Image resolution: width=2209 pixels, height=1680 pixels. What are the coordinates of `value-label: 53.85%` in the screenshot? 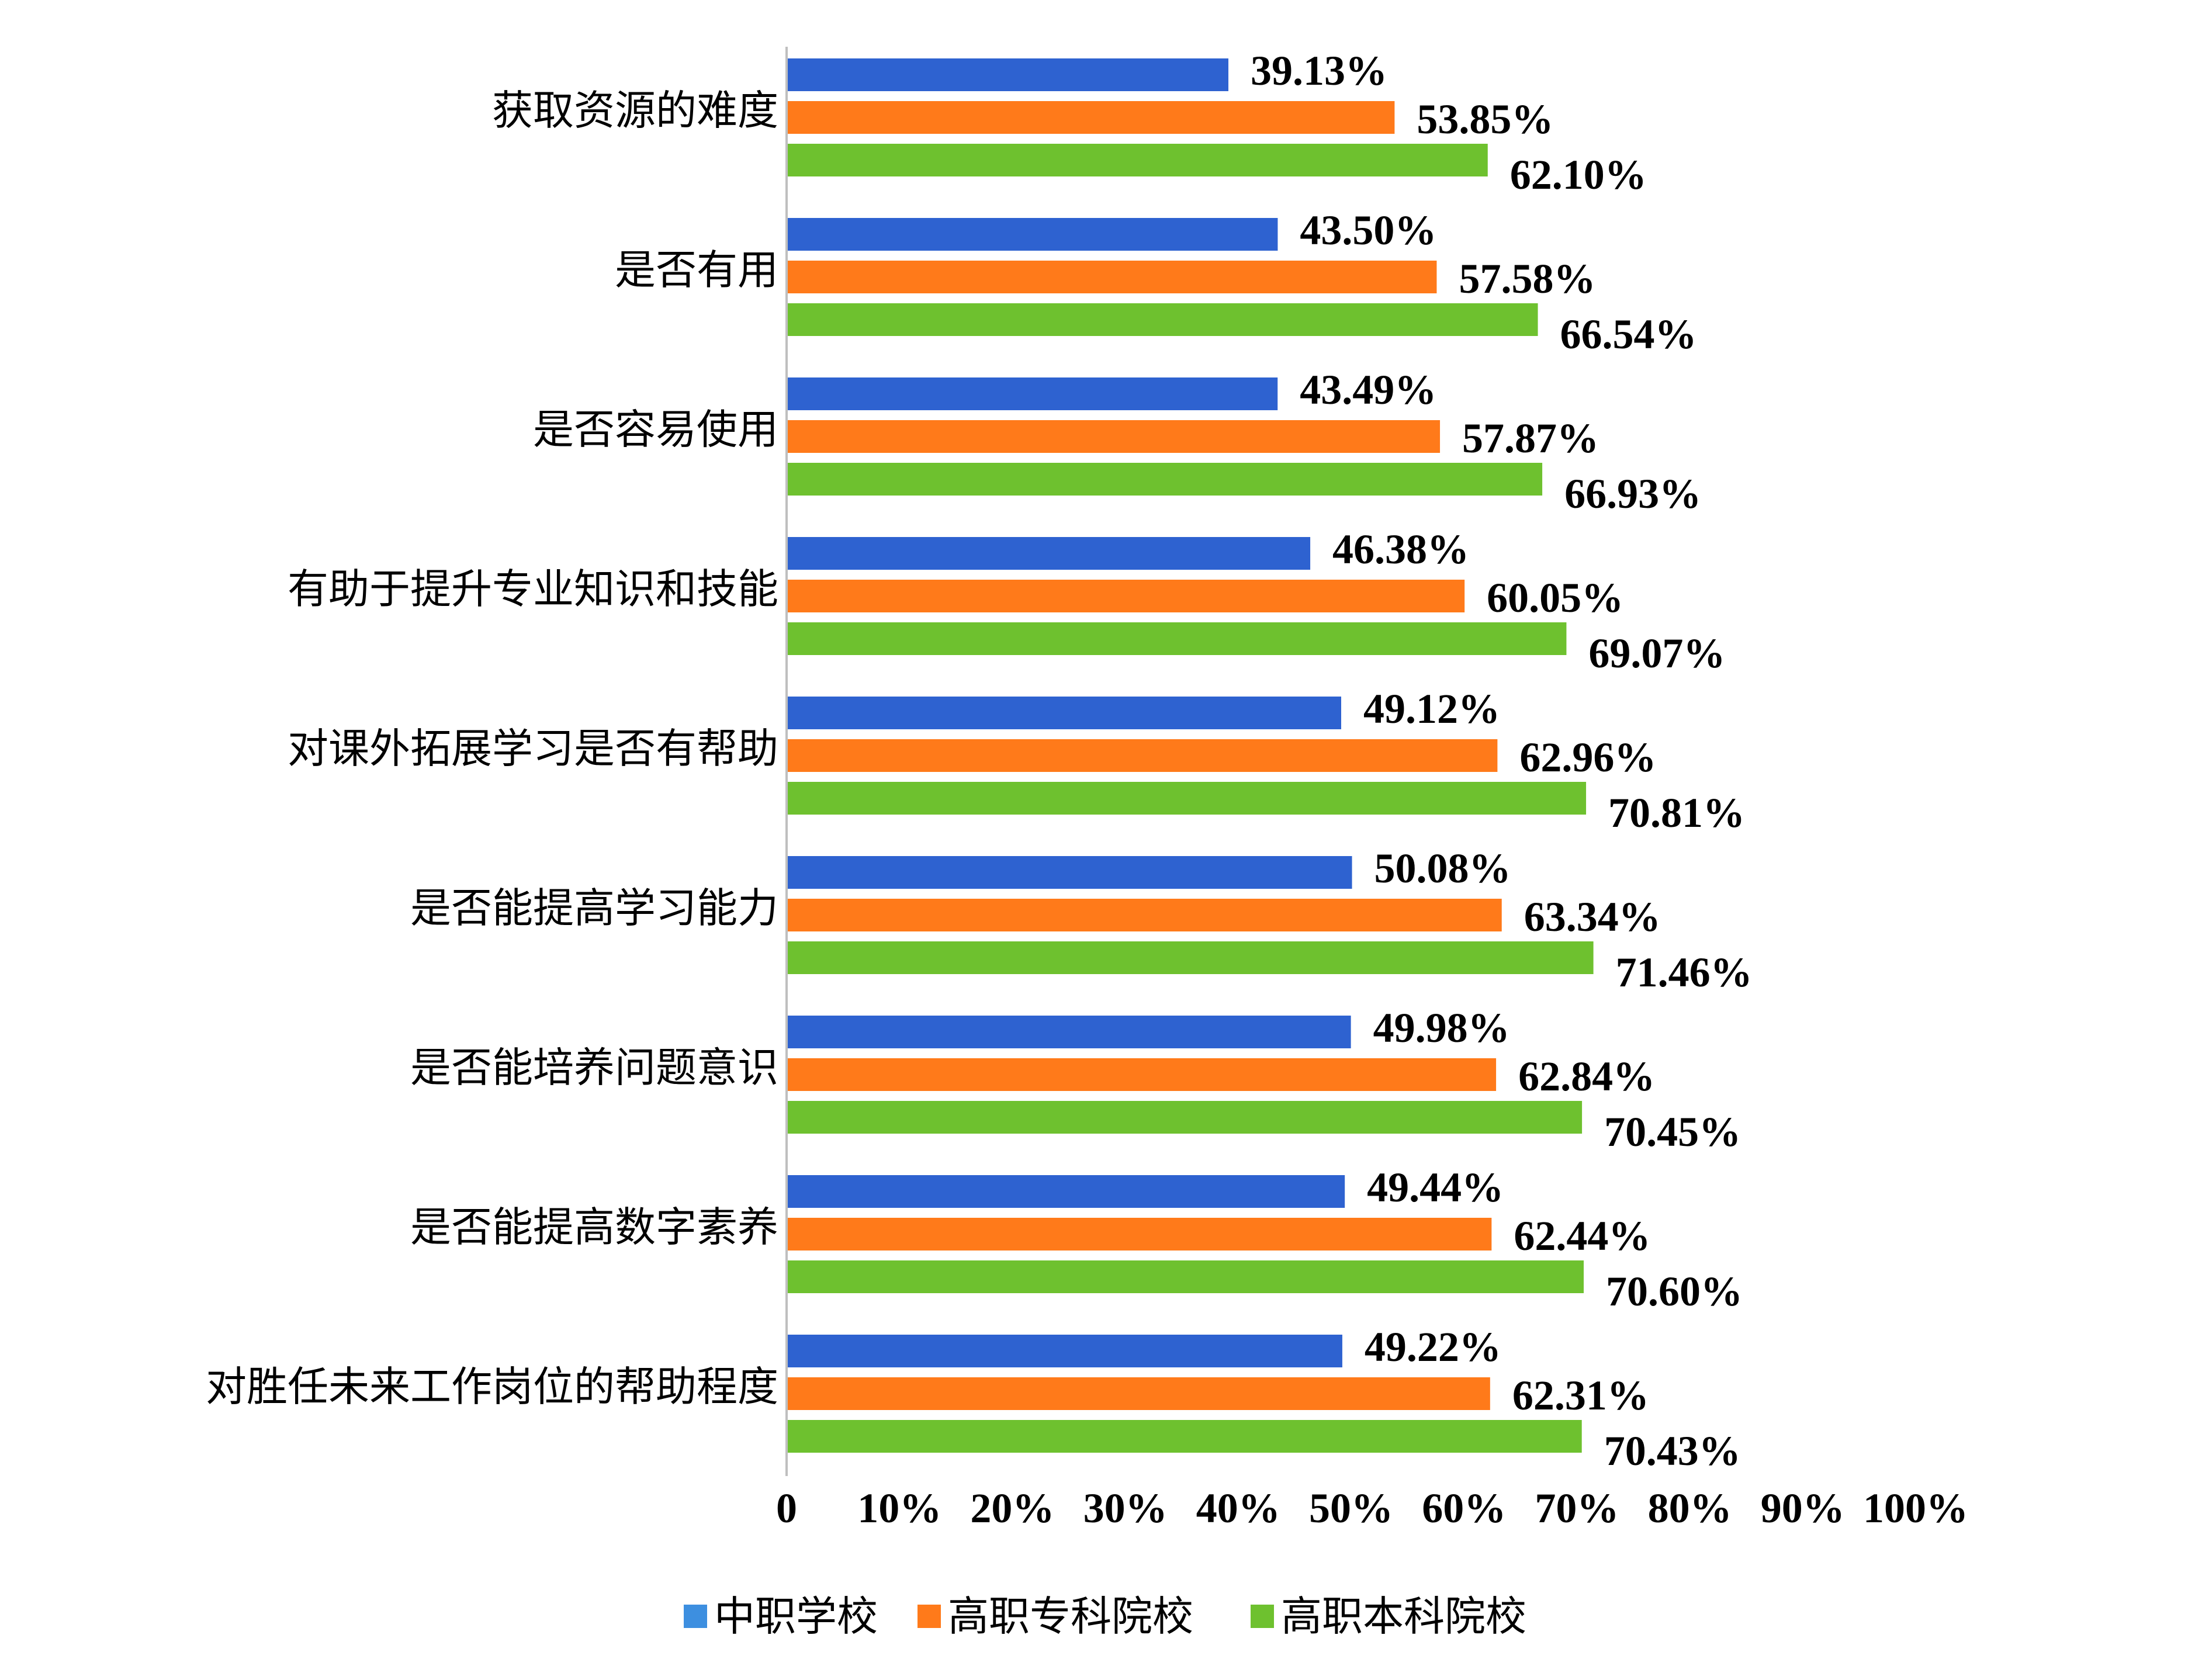 It's located at (1485, 119).